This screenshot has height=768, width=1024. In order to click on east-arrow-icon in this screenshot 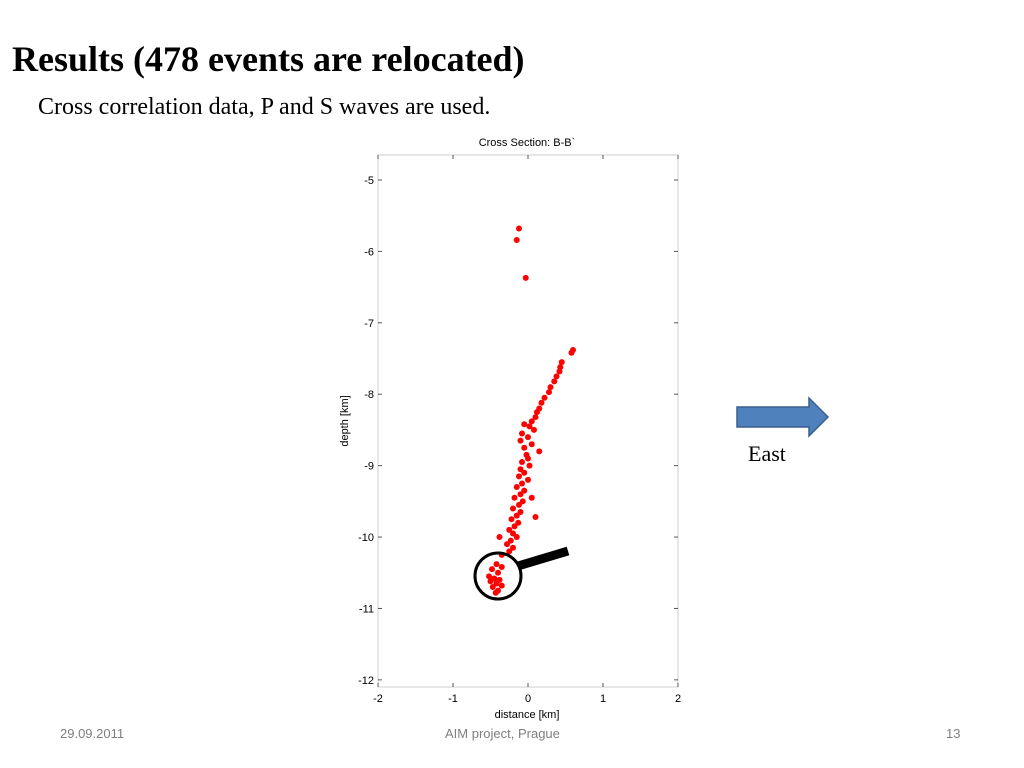, I will do `click(783, 417)`.